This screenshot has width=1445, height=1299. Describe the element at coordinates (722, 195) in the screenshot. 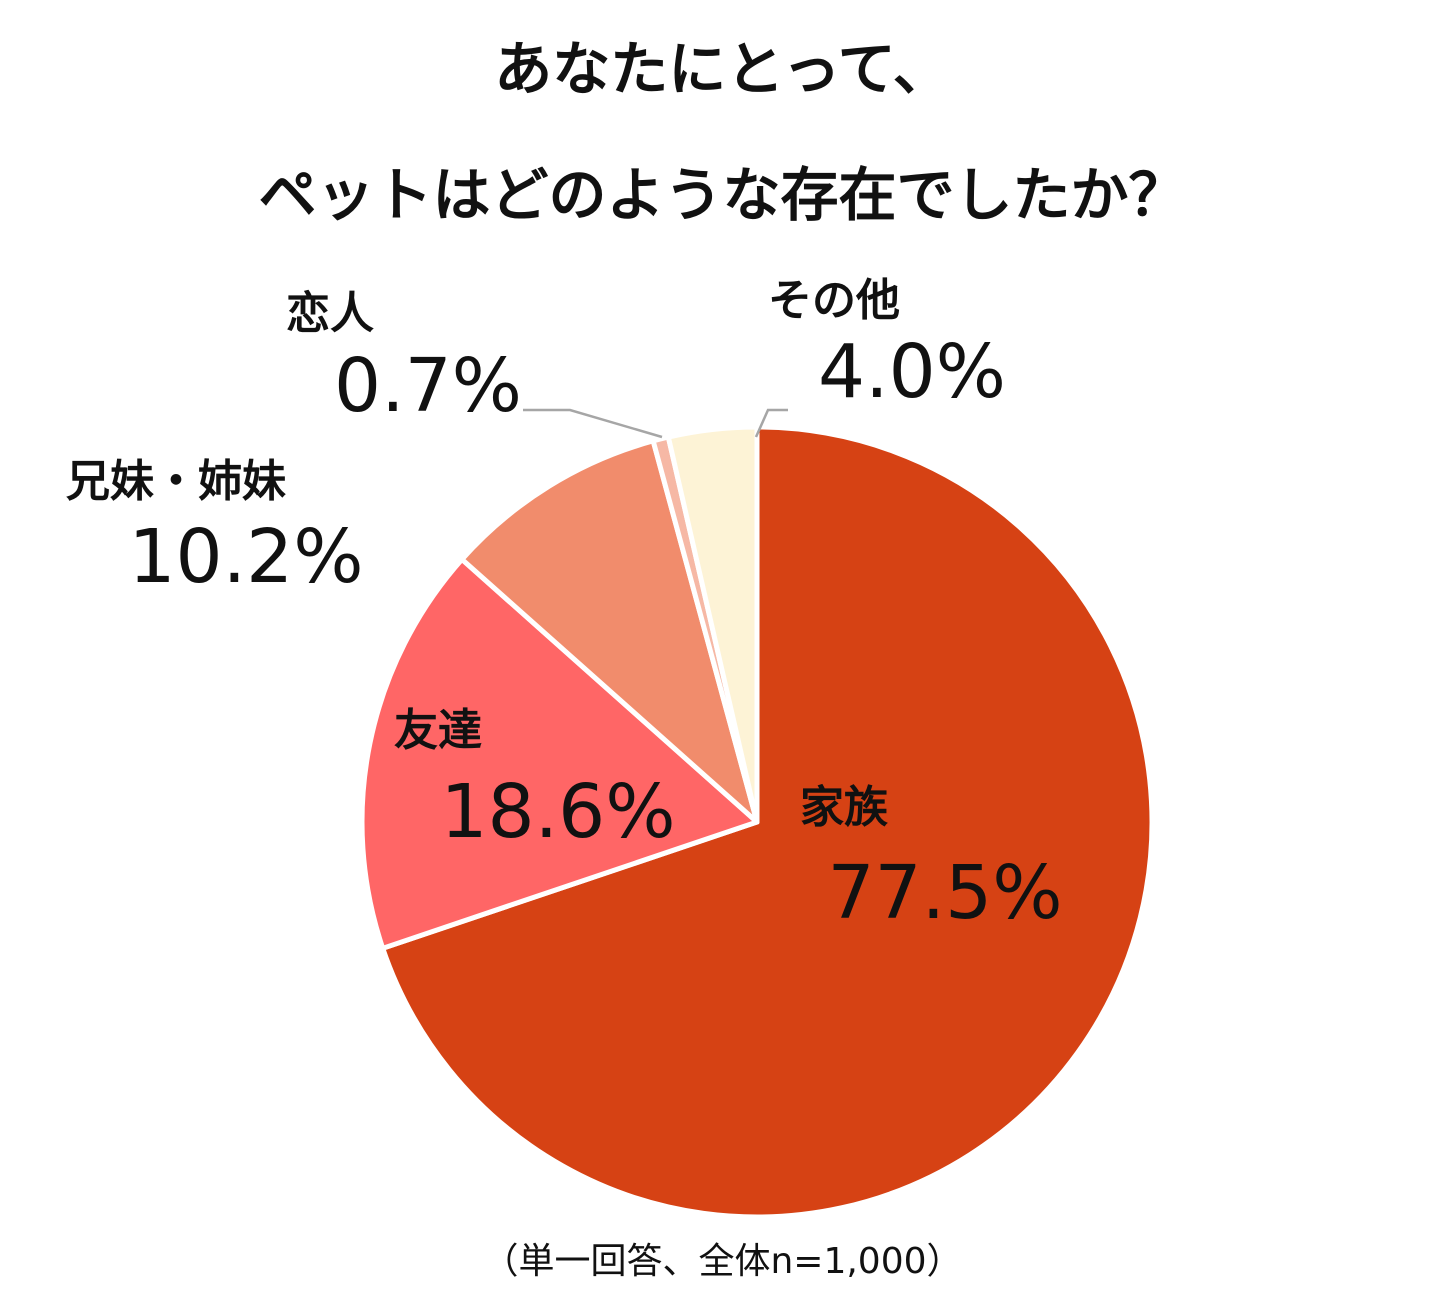

I see `chart-title-line-2: ペットはどのような存在でしたか？` at that location.